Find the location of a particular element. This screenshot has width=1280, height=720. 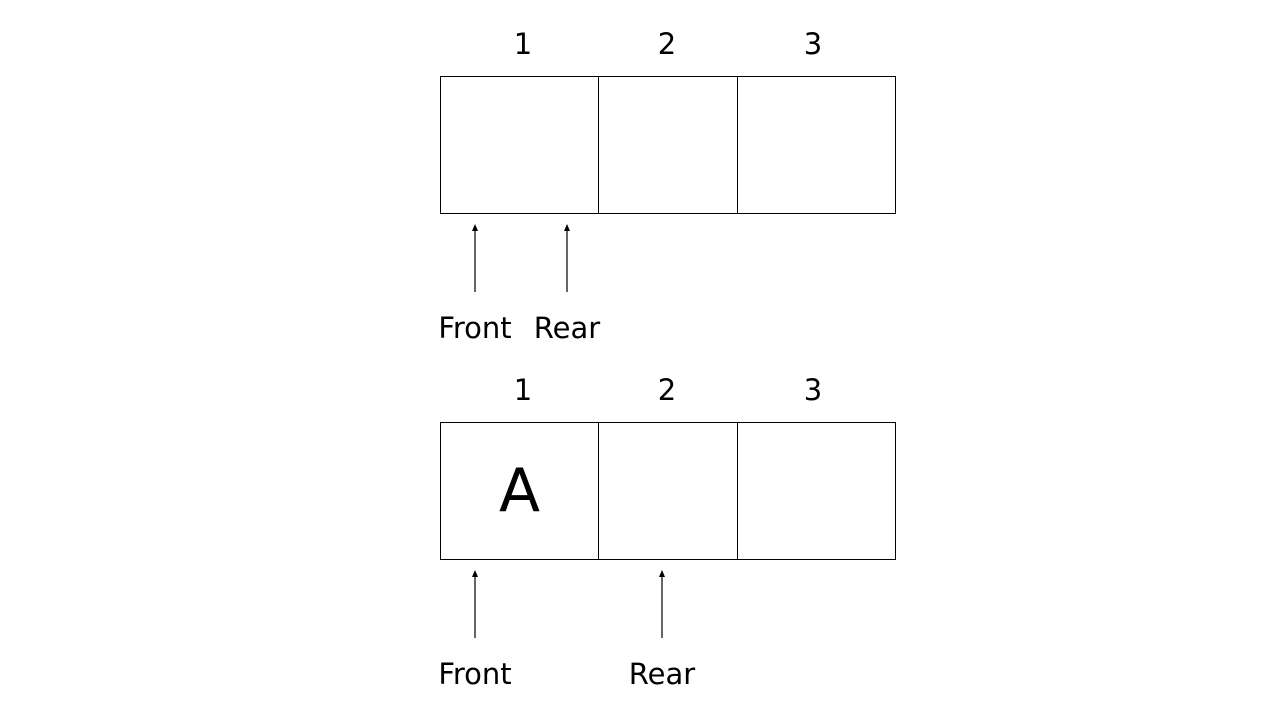

queue-cell-1: A is located at coordinates (519, 491).